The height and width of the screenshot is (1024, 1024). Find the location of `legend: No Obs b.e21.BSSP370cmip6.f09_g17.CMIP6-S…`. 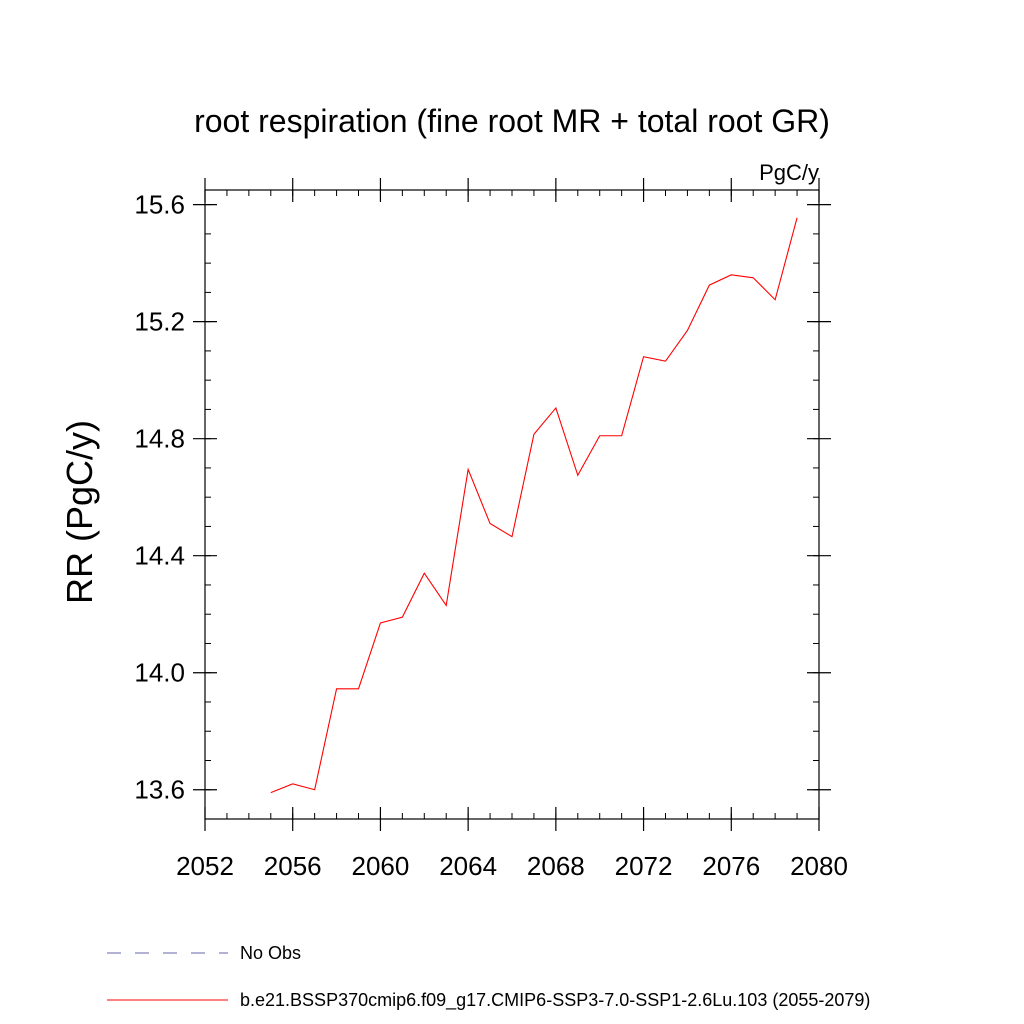

legend: No Obs b.e21.BSSP370cmip6.f09_g17.CMIP6-S… is located at coordinates (488, 977).